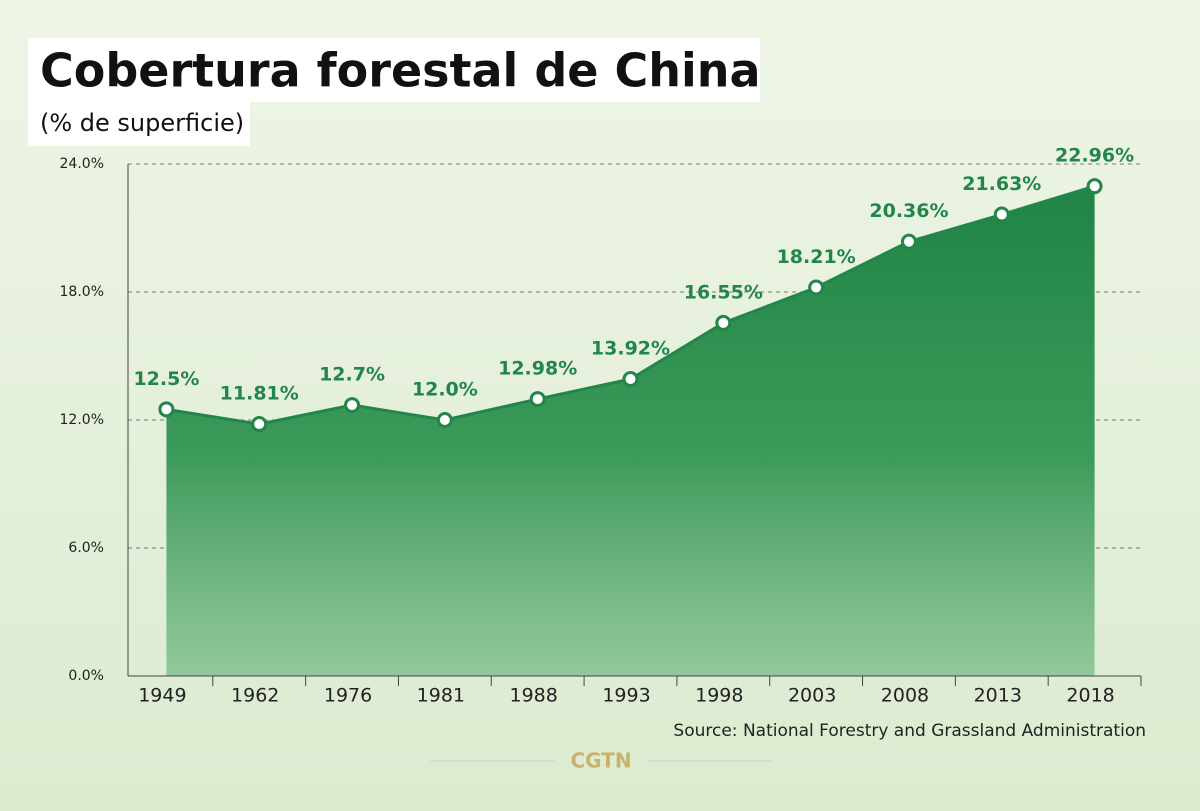 The height and width of the screenshot is (811, 1200). I want to click on x-tick-label: 1988, so click(534, 696).